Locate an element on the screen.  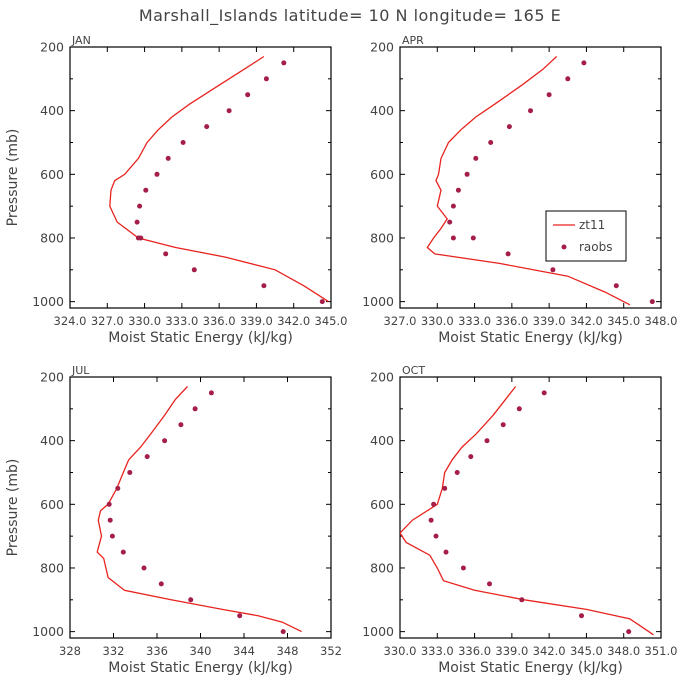
legend: zt11 raobs is located at coordinates (586, 236).